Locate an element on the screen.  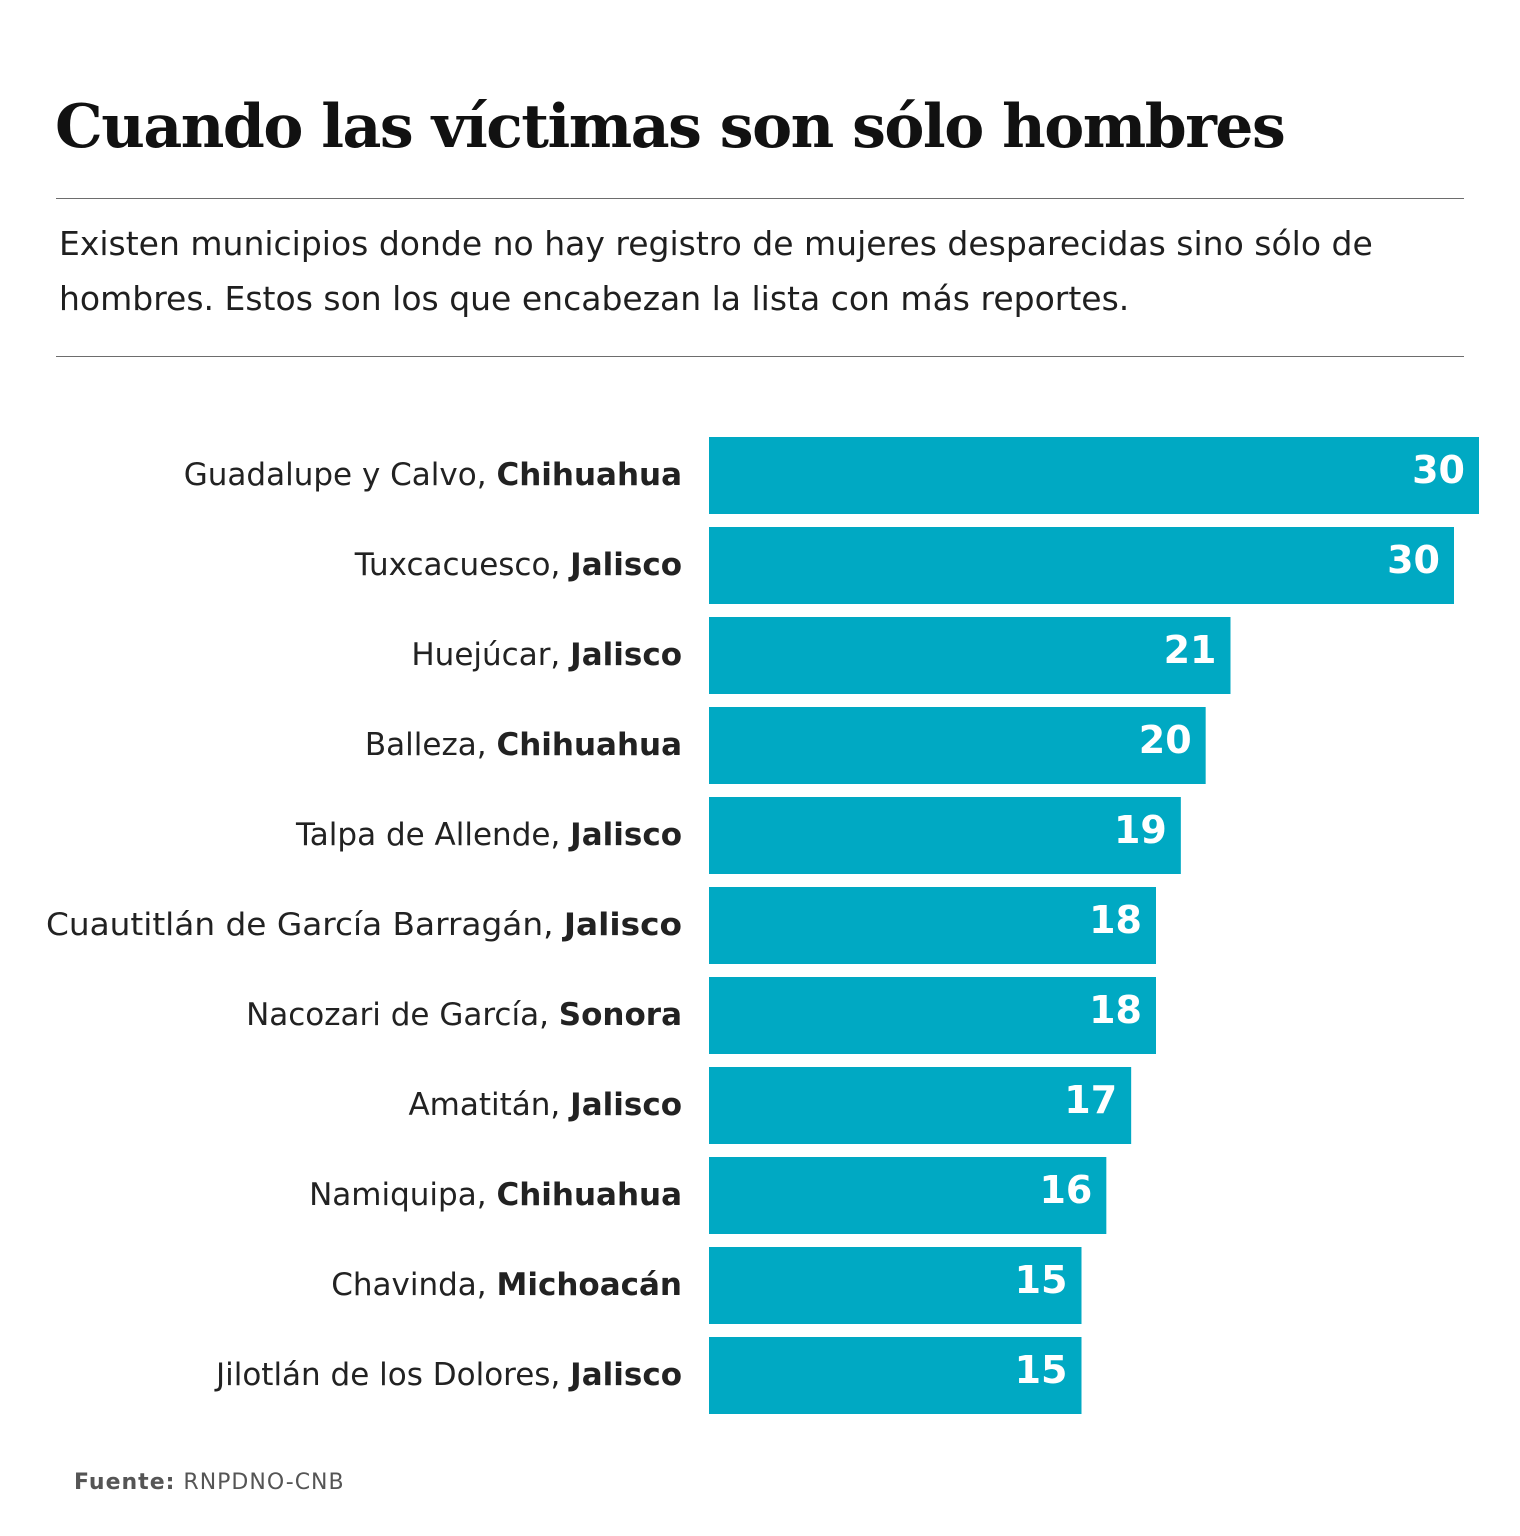
source-value: RNPDNO-CNB is located at coordinates (264, 1482).